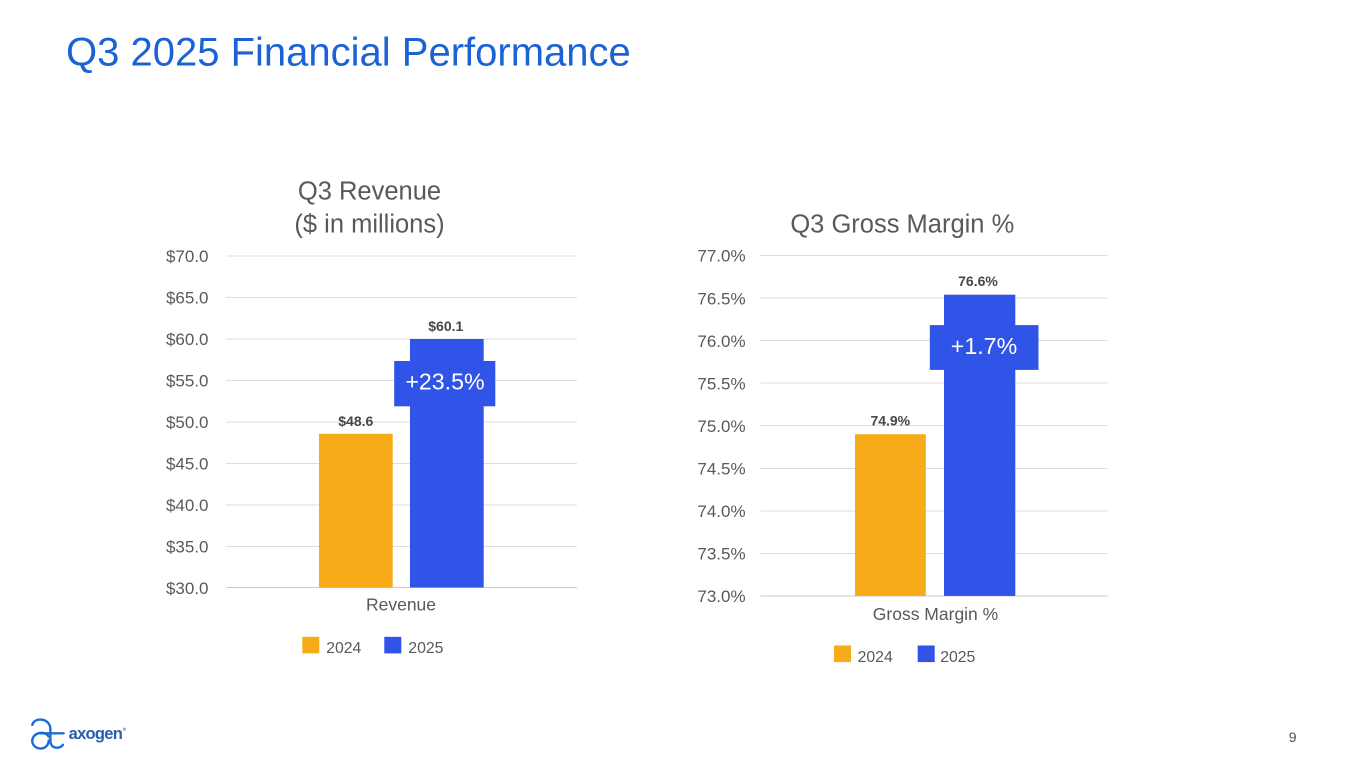 This screenshot has height=773, width=1365. What do you see at coordinates (721, 511) in the screenshot?
I see `svg-text: 74.0%` at bounding box center [721, 511].